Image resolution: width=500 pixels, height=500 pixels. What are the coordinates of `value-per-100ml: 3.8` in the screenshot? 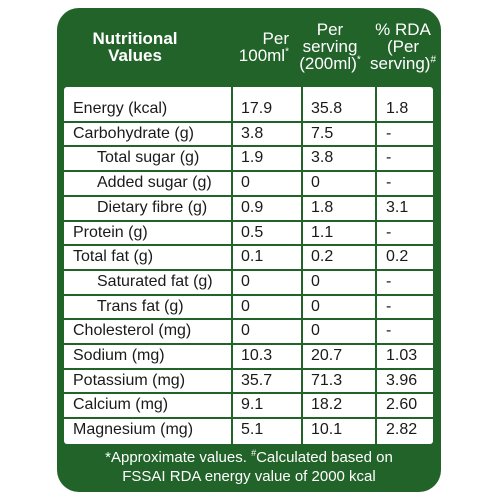 It's located at (252, 133).